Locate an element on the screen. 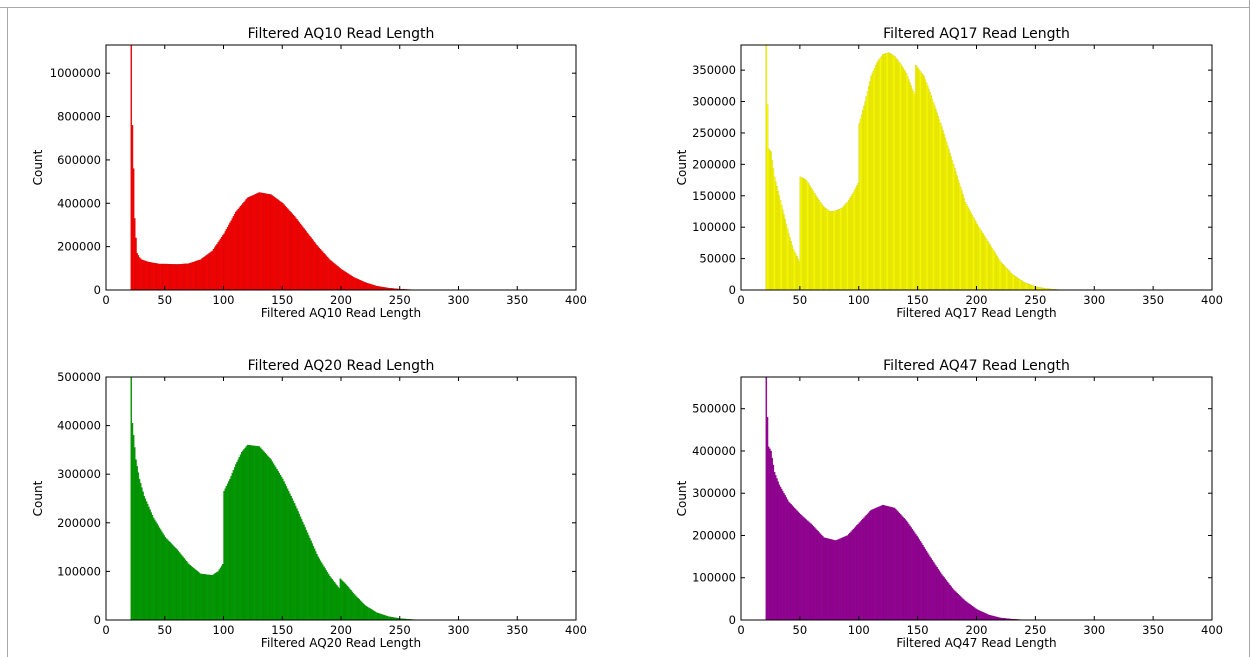 The height and width of the screenshot is (657, 1250). y-tick-label: 150000 is located at coordinates (714, 196).